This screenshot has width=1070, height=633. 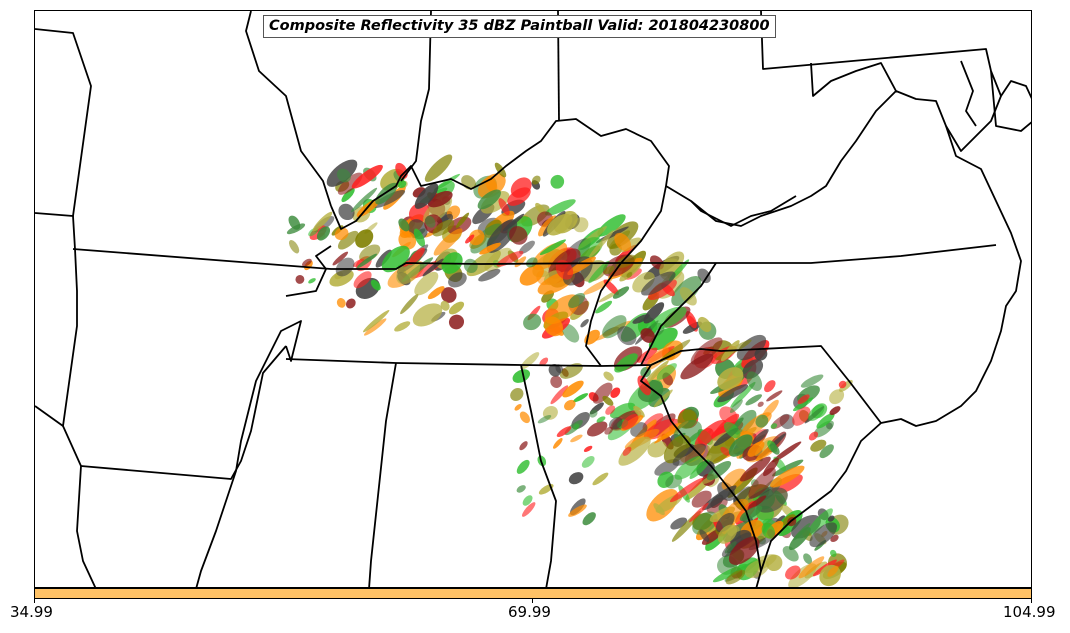 What do you see at coordinates (533, 593) in the screenshot?
I see `colorbar` at bounding box center [533, 593].